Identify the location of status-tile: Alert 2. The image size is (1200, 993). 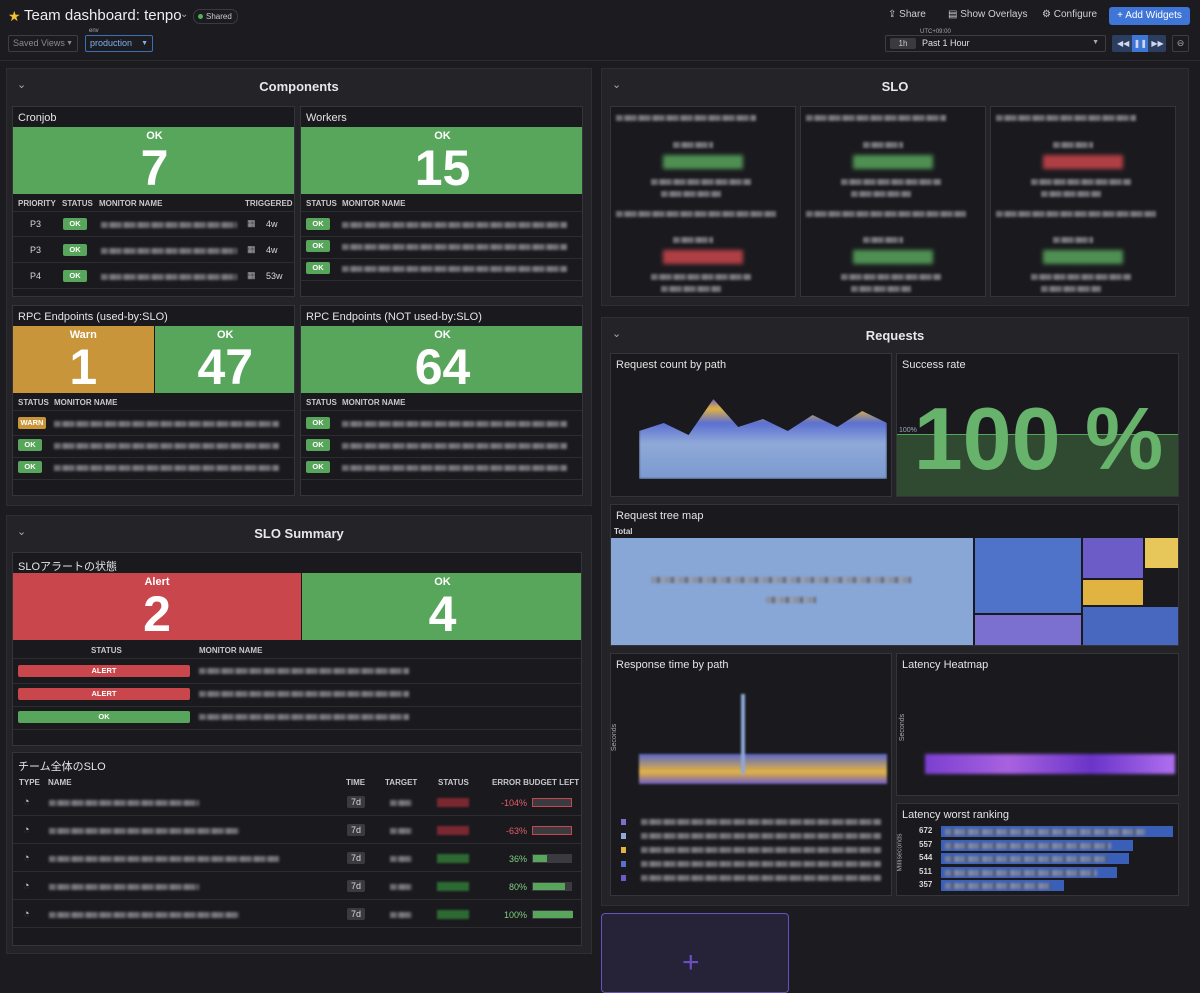
(157, 606).